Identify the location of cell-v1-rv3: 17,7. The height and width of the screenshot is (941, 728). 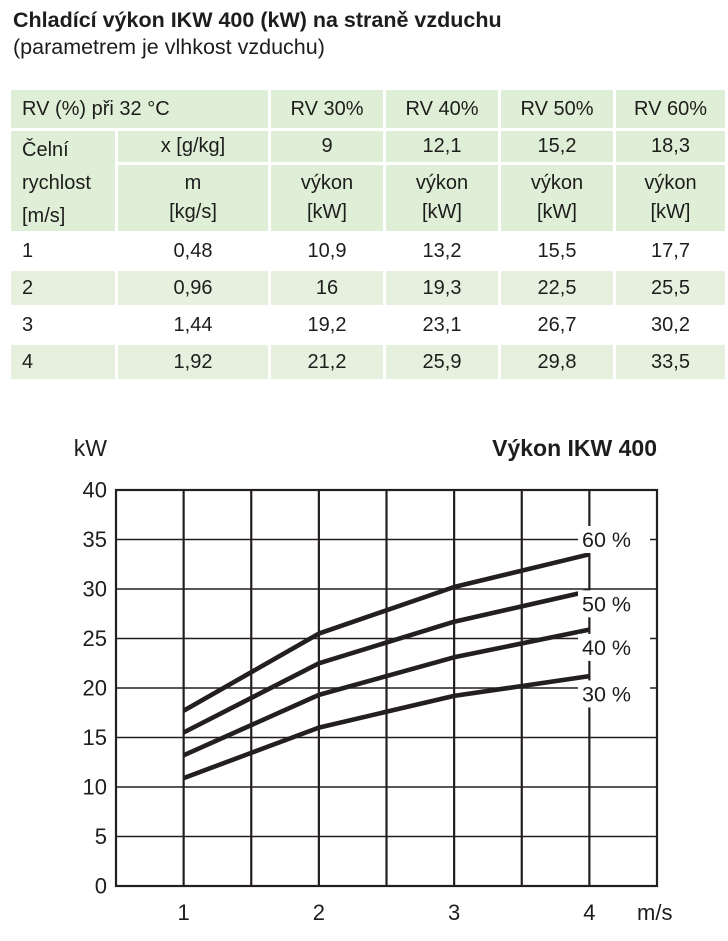
(670, 250).